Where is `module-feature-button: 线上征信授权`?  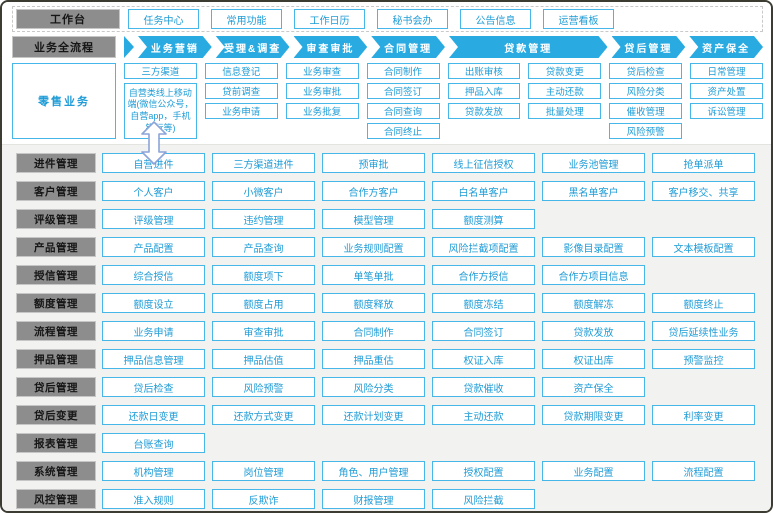 module-feature-button: 线上征信授权 is located at coordinates (483, 163).